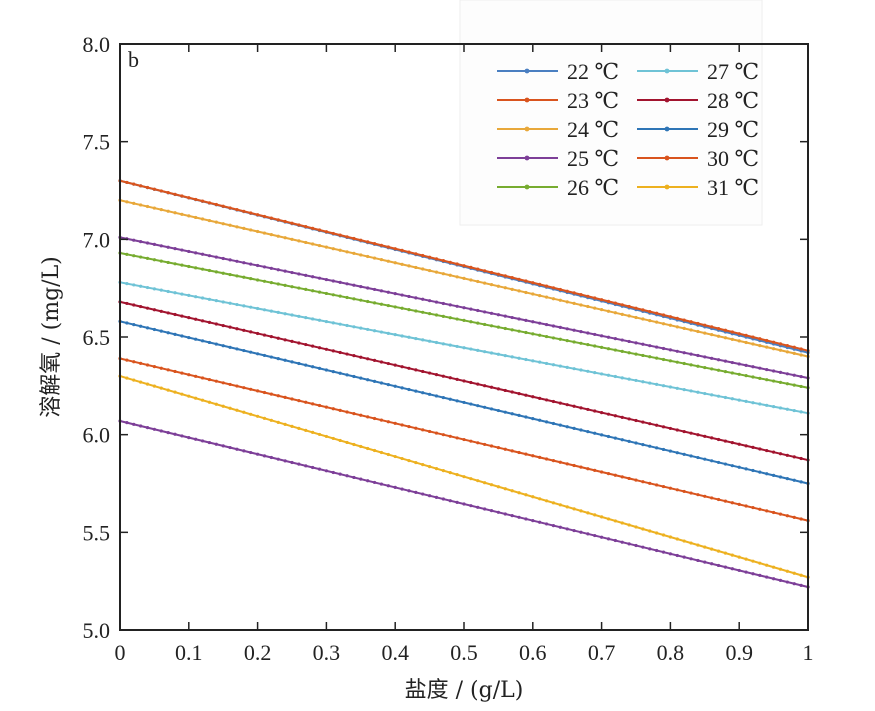  I want to click on legend-item: 29 ℃, so click(698, 129).